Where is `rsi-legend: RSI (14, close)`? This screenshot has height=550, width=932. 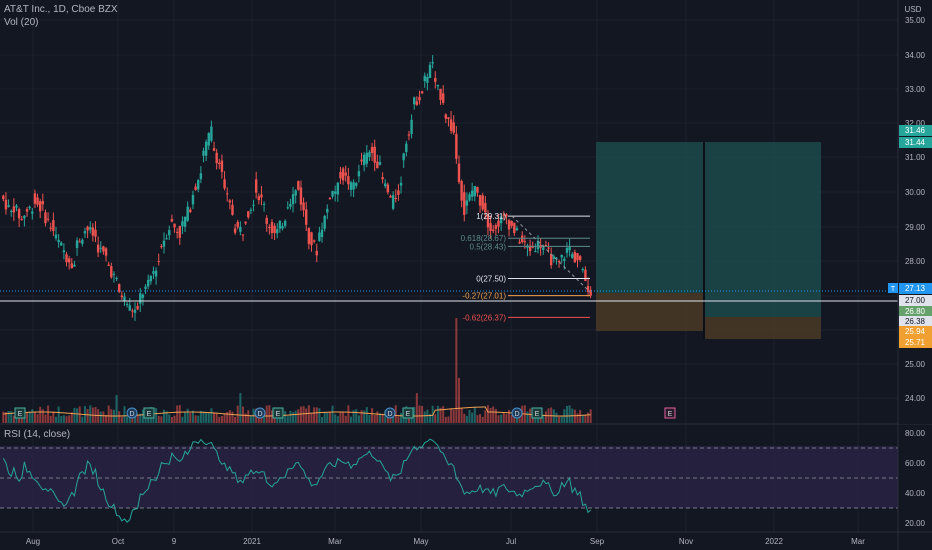
rsi-legend: RSI (14, close) is located at coordinates (37, 434).